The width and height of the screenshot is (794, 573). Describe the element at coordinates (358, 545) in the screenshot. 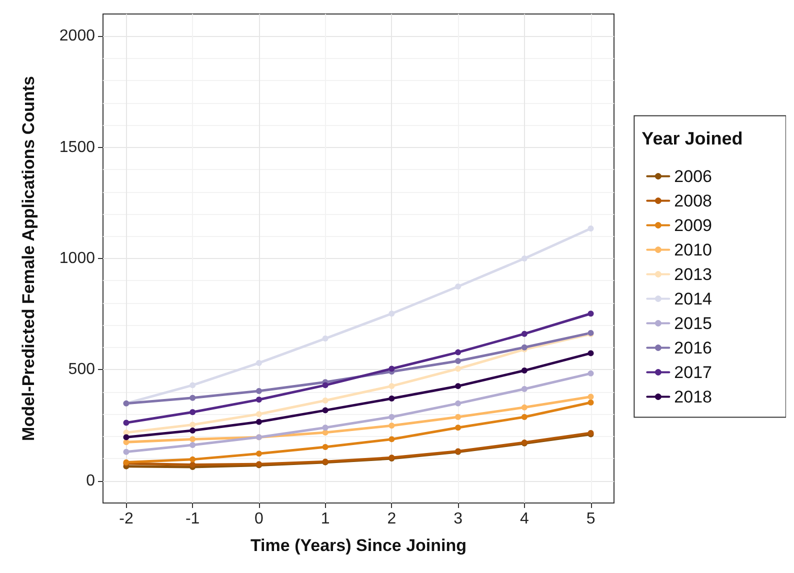

I see `x-axis-title: Time (Years) Since Joining` at that location.